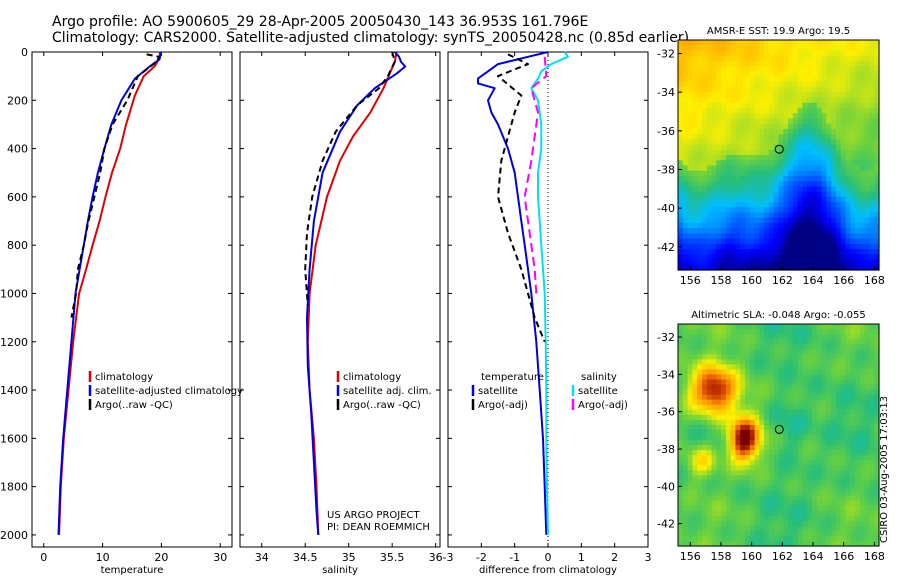 Image resolution: width=900 pixels, height=580 pixels. I want to click on difference-series-salinity-satellite, so click(549, 293).